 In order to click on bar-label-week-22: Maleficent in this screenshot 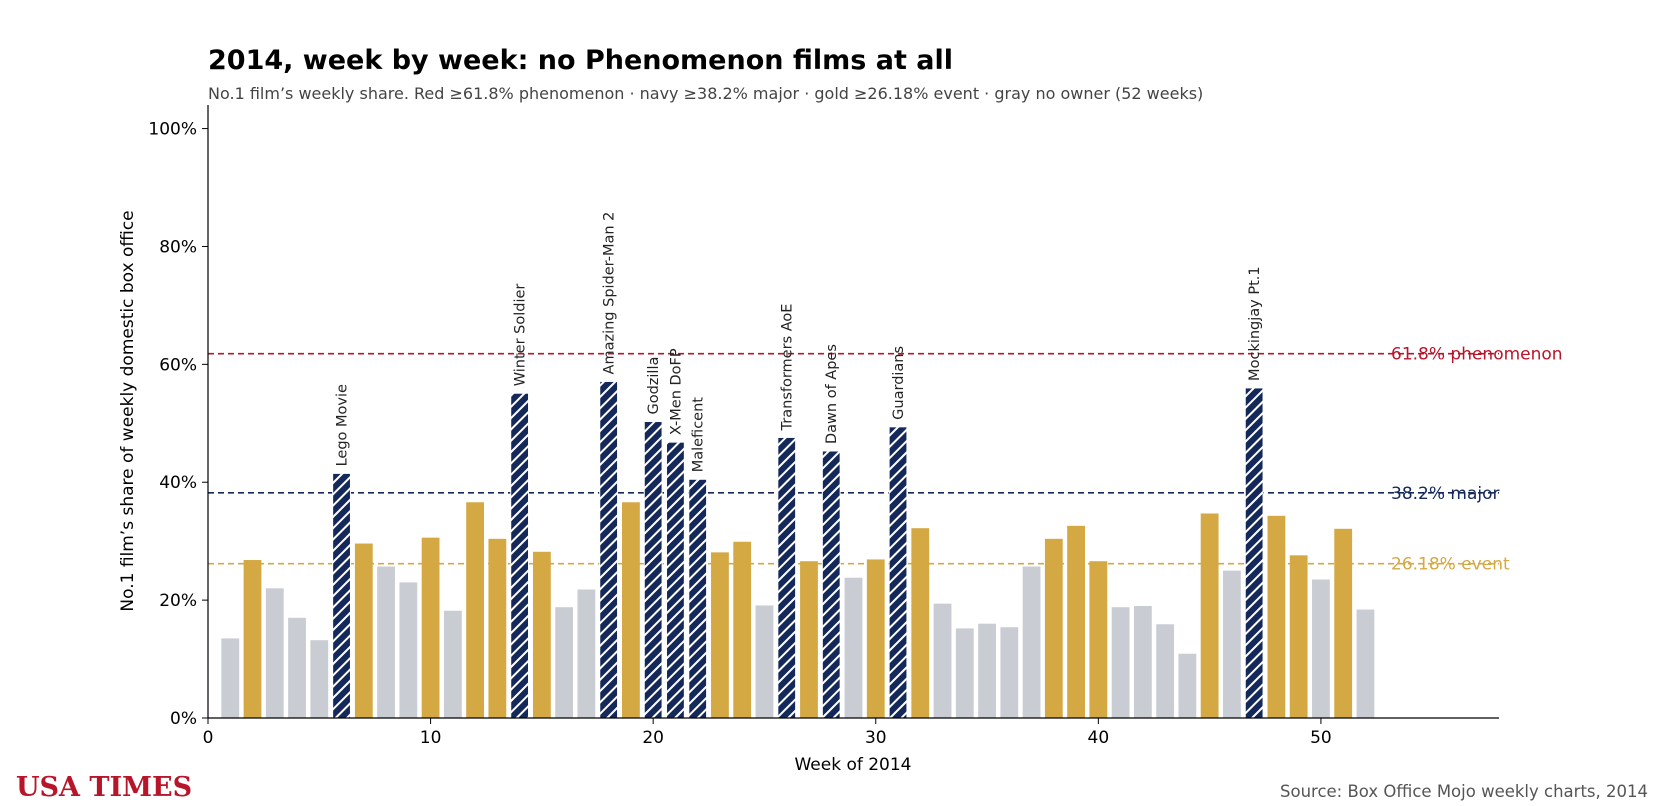, I will do `click(699, 435)`.